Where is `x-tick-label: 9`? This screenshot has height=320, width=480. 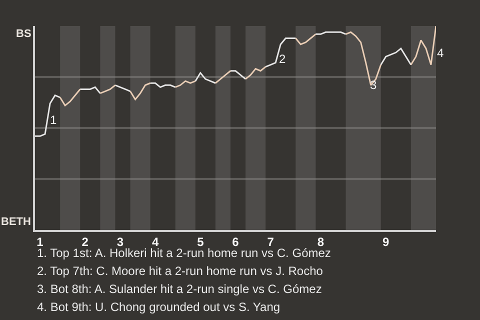 x-tick-label: 9 is located at coordinates (386, 242).